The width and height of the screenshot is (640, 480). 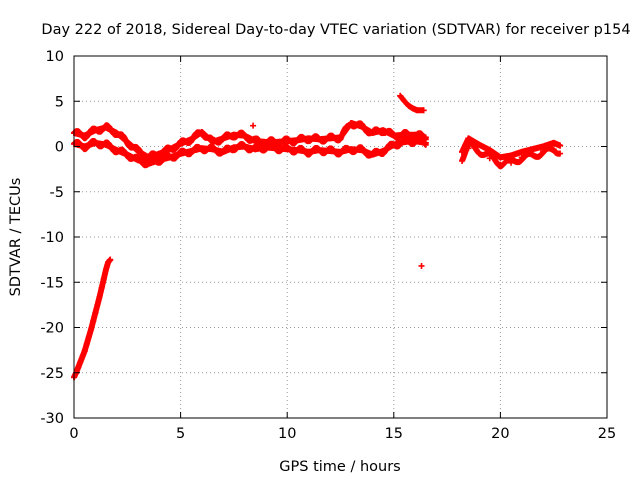 I want to click on x-tick-label: 25, so click(x=607, y=434).